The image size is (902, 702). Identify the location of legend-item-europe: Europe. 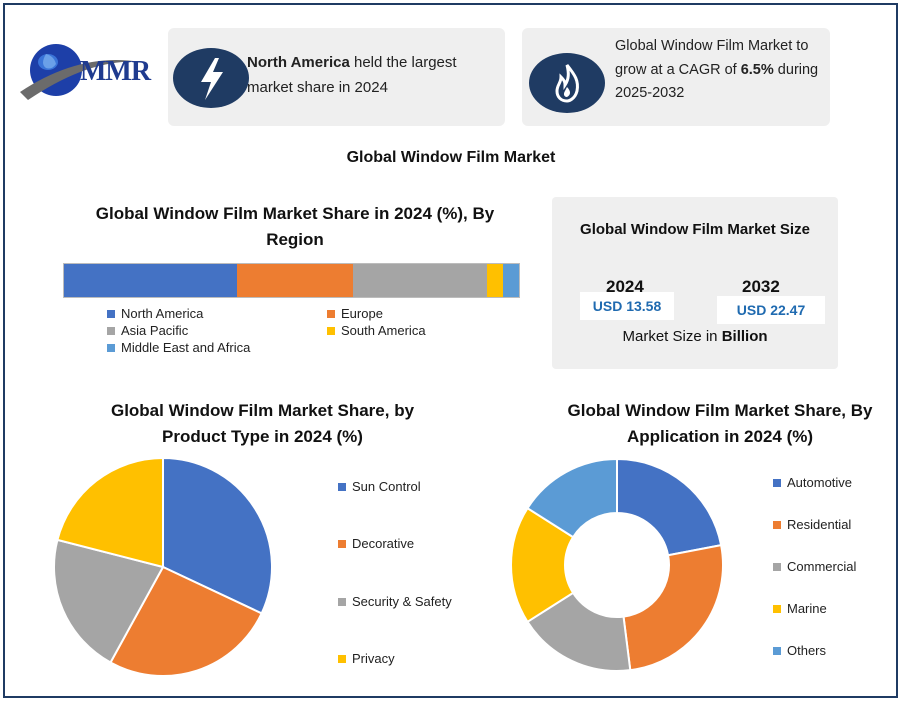
(355, 313).